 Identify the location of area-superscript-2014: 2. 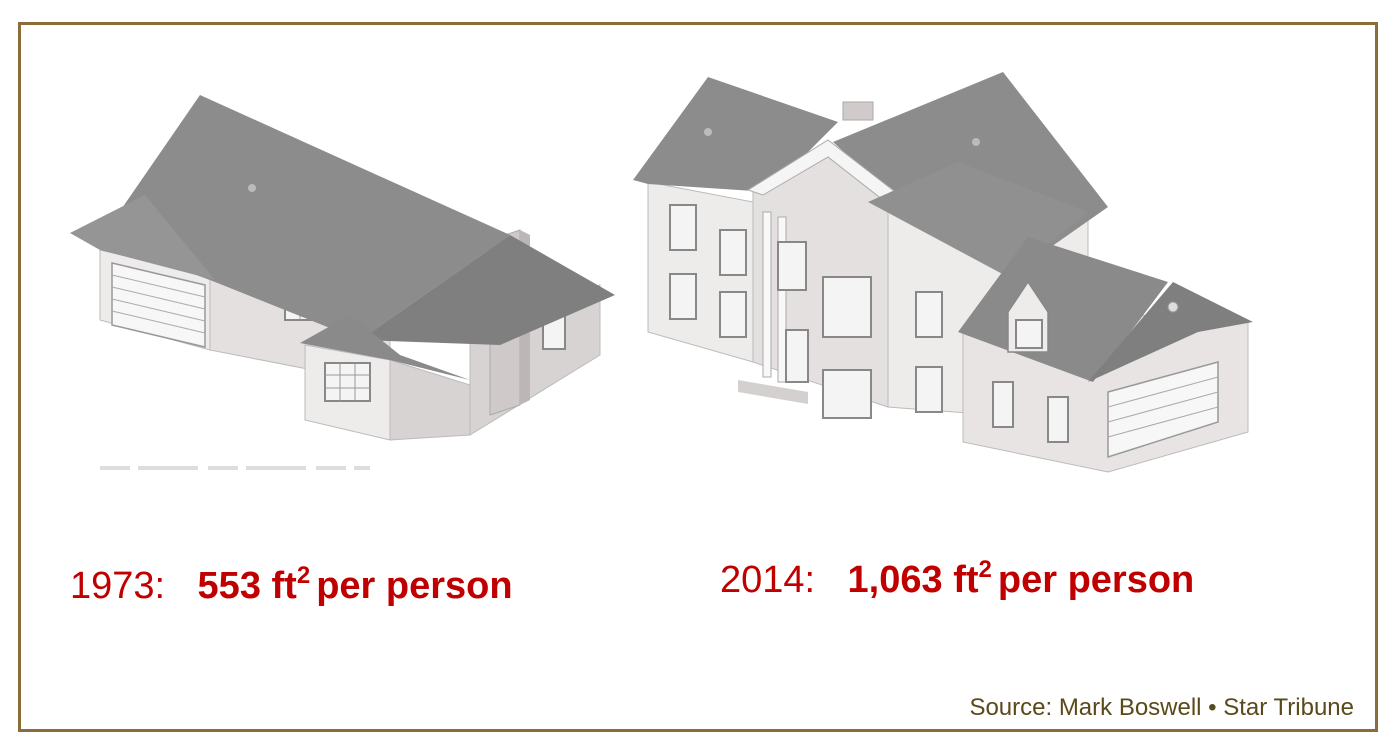
(985, 569).